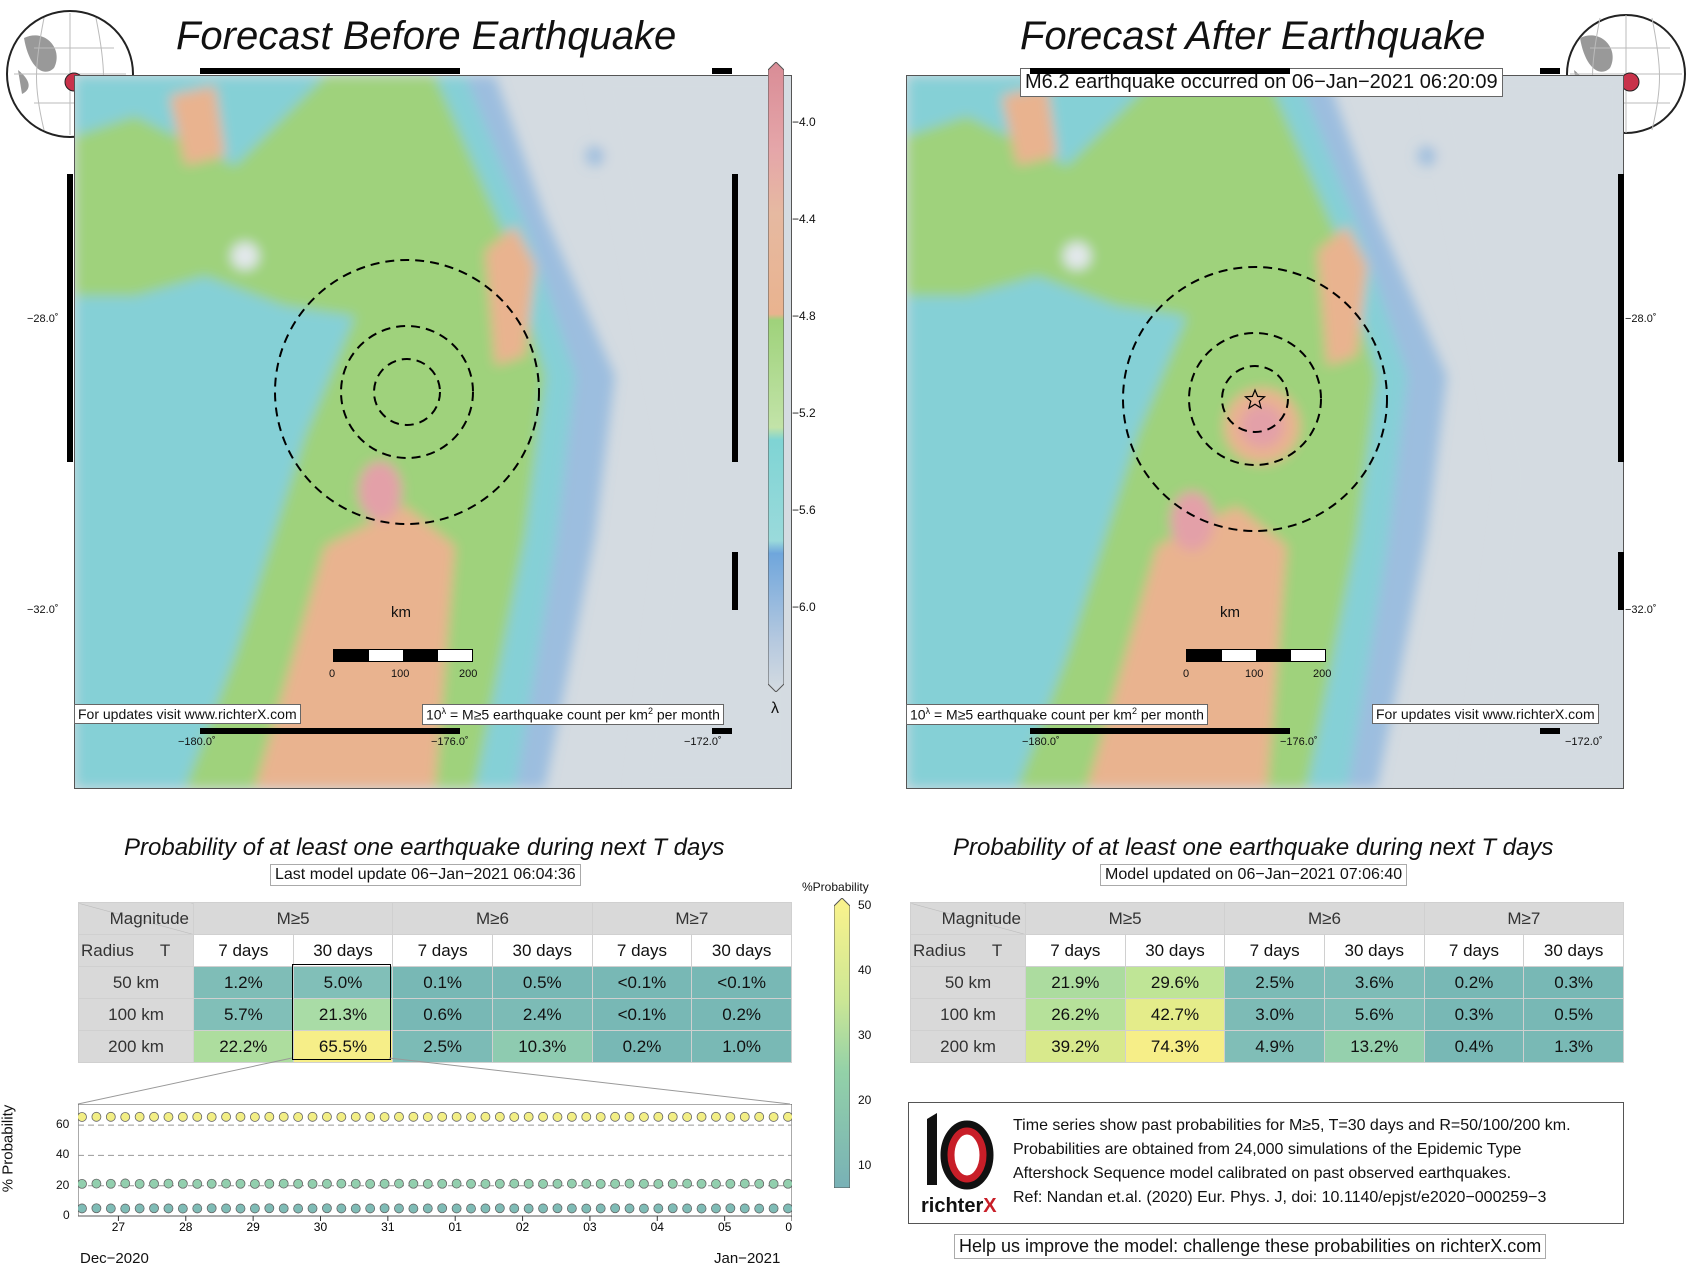 This screenshot has height=1267, width=1692. I want to click on timeseries-xtick-label: 31, so click(388, 1226).